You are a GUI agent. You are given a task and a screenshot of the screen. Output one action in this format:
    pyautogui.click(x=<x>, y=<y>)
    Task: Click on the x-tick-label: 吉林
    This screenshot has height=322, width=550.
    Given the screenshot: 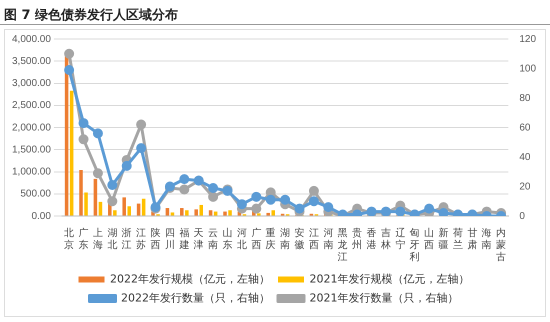 What is the action you would take?
    pyautogui.click(x=385, y=238)
    